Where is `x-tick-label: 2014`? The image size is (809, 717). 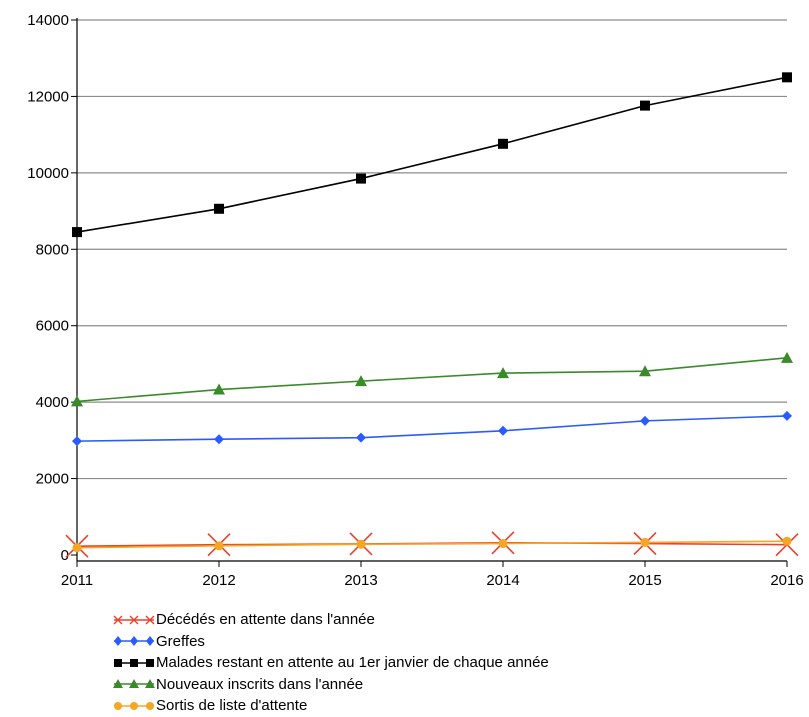 x-tick-label: 2014 is located at coordinates (502, 580).